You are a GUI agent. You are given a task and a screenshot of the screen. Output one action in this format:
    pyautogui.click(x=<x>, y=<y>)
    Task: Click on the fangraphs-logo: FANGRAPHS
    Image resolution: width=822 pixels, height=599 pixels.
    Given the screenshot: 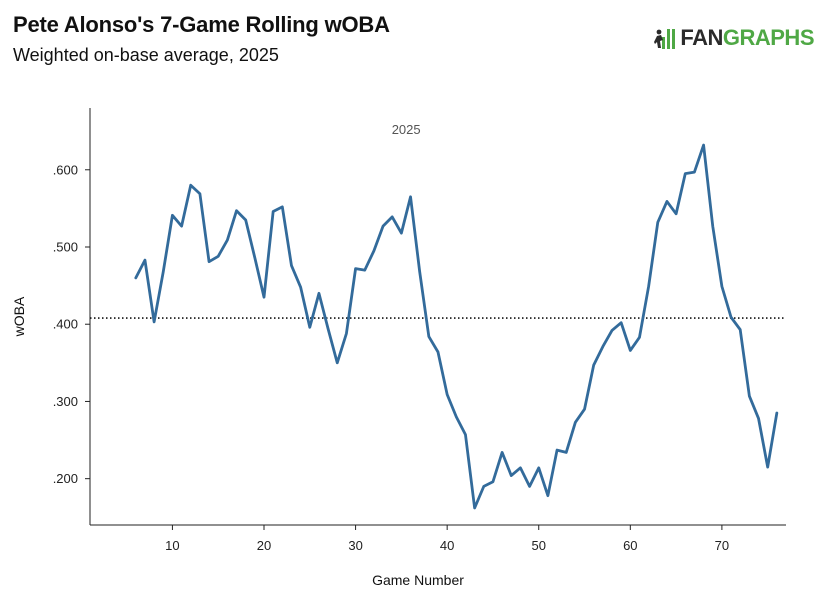 What is the action you would take?
    pyautogui.click(x=734, y=38)
    